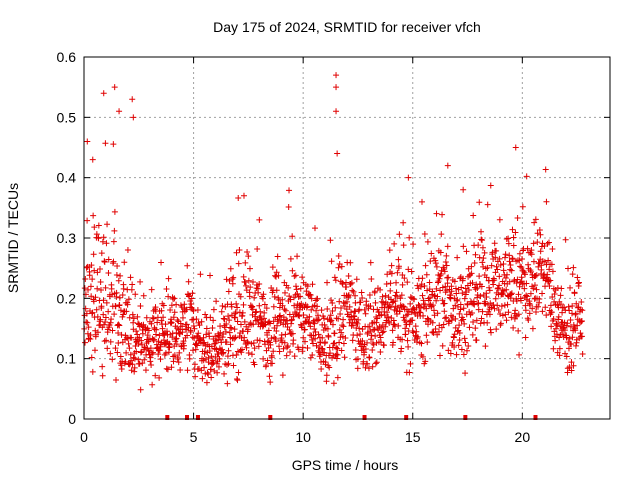 The width and height of the screenshot is (640, 480). I want to click on gap-marker, so click(406, 417).